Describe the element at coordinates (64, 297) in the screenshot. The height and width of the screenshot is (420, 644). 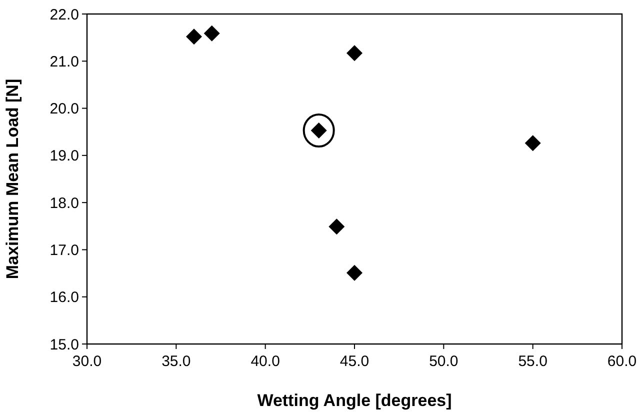
I see `y-tick-label: 16.0` at that location.